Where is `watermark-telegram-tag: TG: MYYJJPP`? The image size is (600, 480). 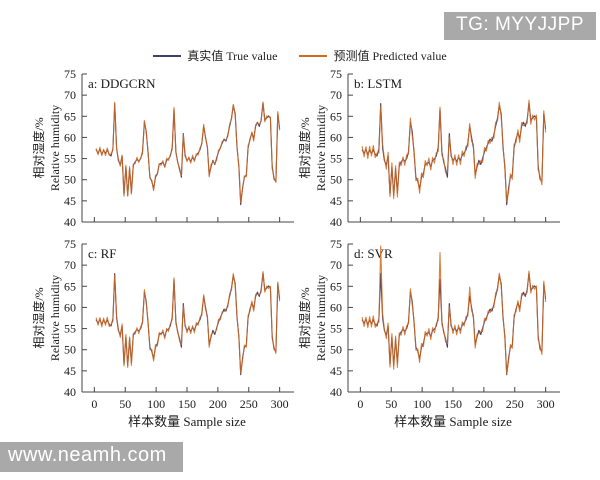
watermark-telegram-tag: TG: MYYJJPP is located at coordinates (520, 26).